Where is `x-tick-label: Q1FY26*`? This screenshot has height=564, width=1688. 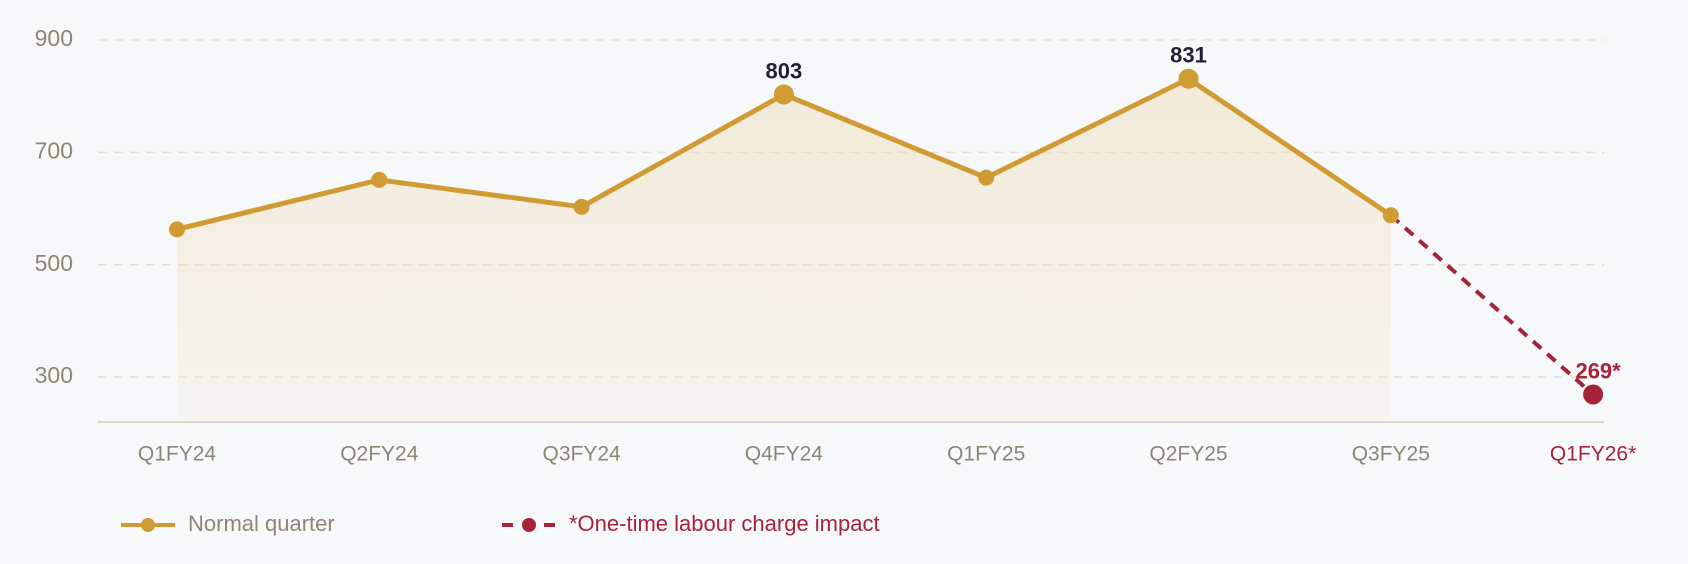 x-tick-label: Q1FY26* is located at coordinates (1593, 454).